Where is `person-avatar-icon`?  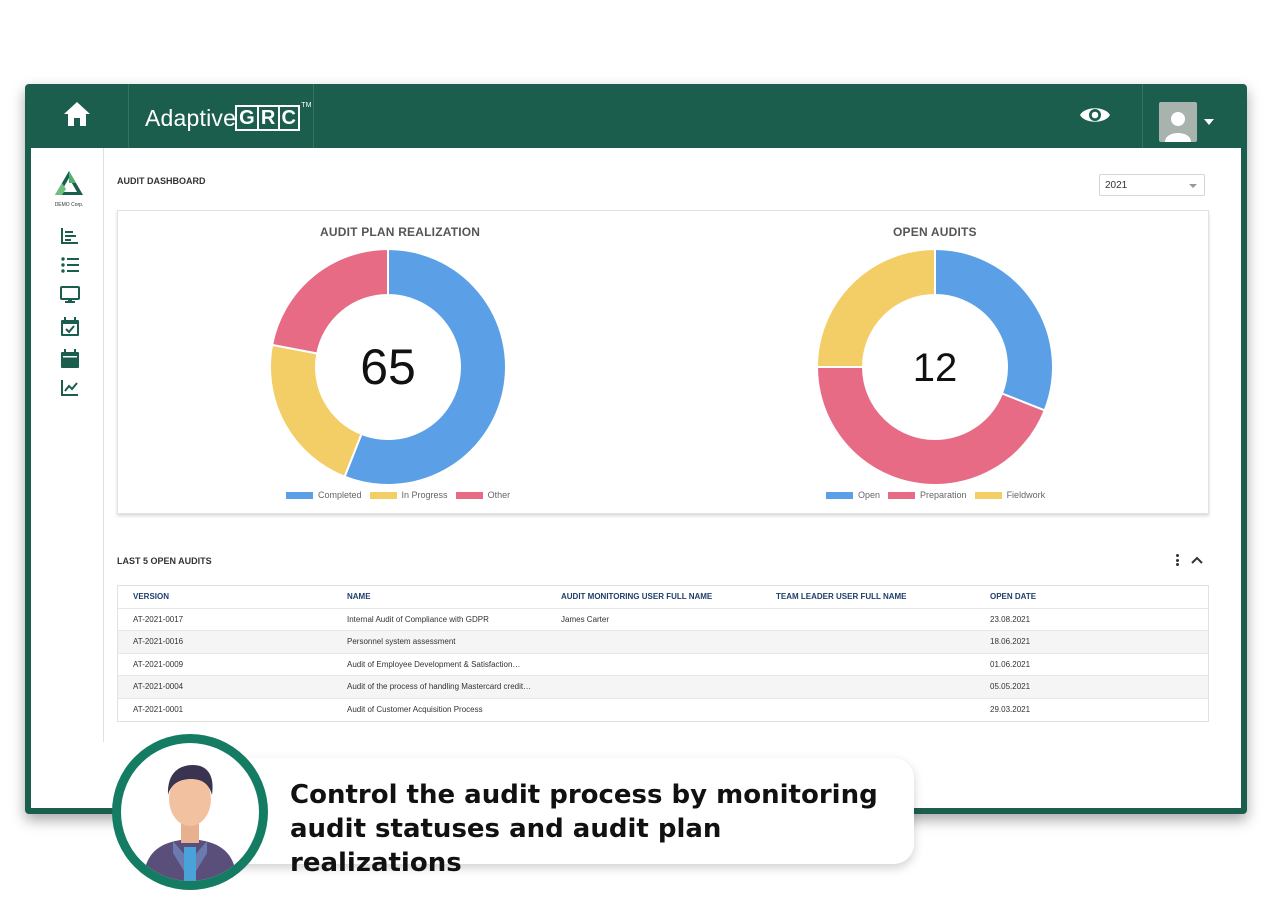 person-avatar-icon is located at coordinates (190, 812).